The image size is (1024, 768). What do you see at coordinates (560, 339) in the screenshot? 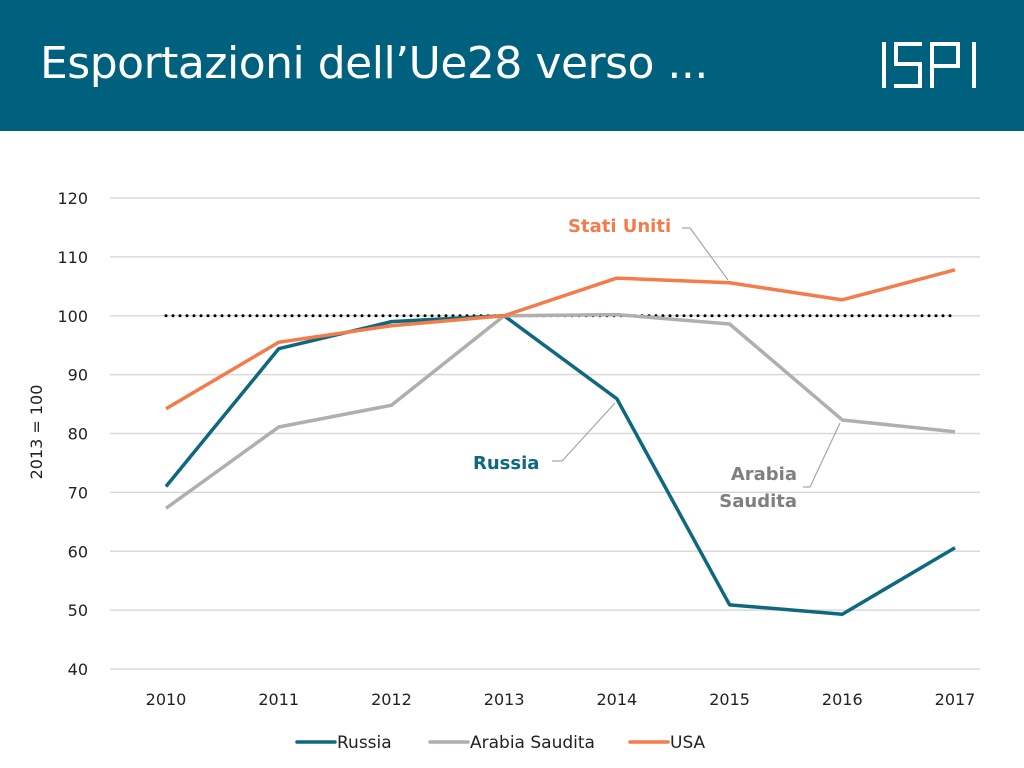
I see `series-line-usa` at bounding box center [560, 339].